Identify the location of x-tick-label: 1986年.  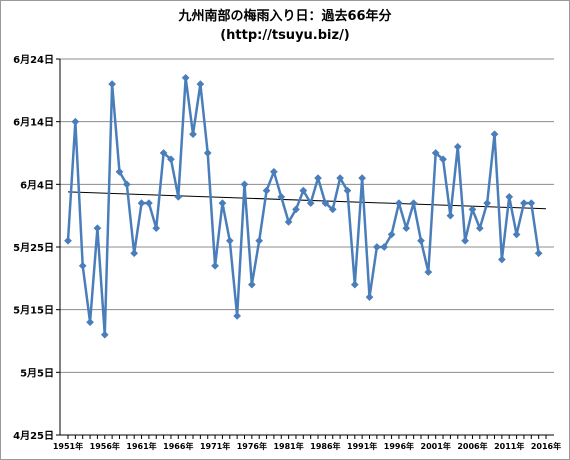
(325, 446).